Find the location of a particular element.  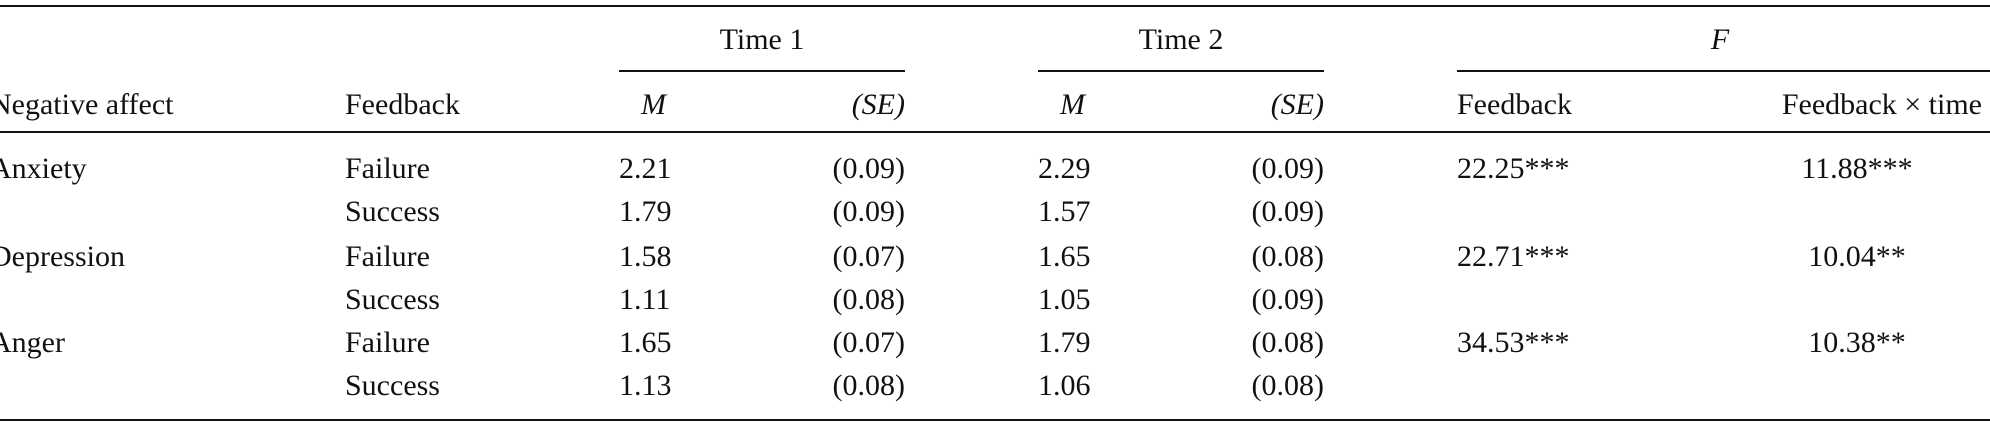

cell: 1.57 is located at coordinates (1064, 211).